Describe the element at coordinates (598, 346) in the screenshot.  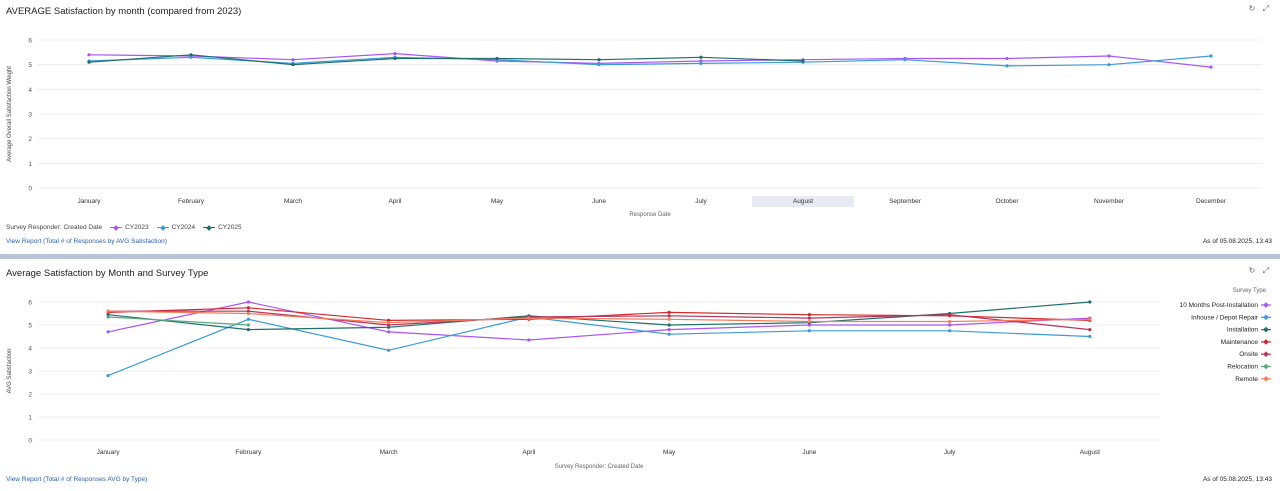
I see `series-line-inhouse-depot-repair` at that location.